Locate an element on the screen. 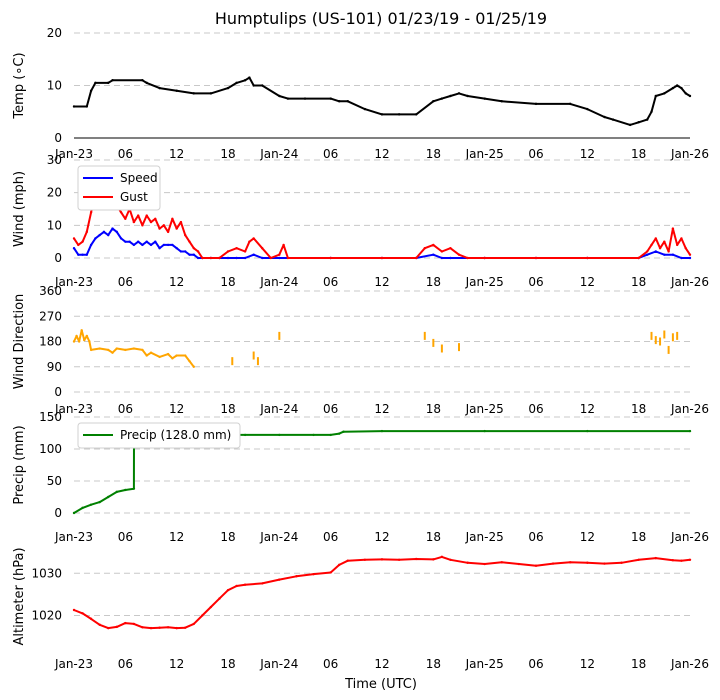 The image size is (720, 700). y-tick-label: 360 is located at coordinates (50, 291).